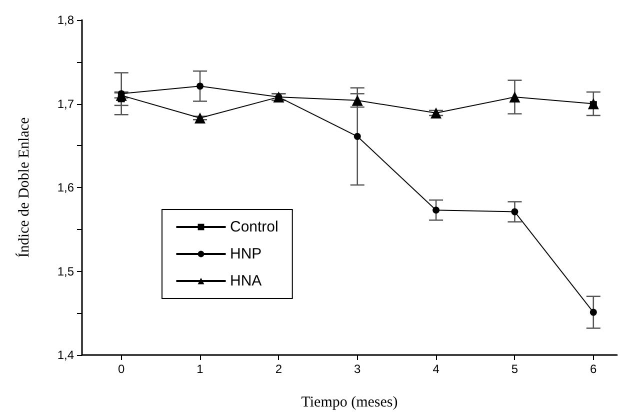  Describe the element at coordinates (121, 369) in the screenshot. I see `x-tick-label: 0` at that location.